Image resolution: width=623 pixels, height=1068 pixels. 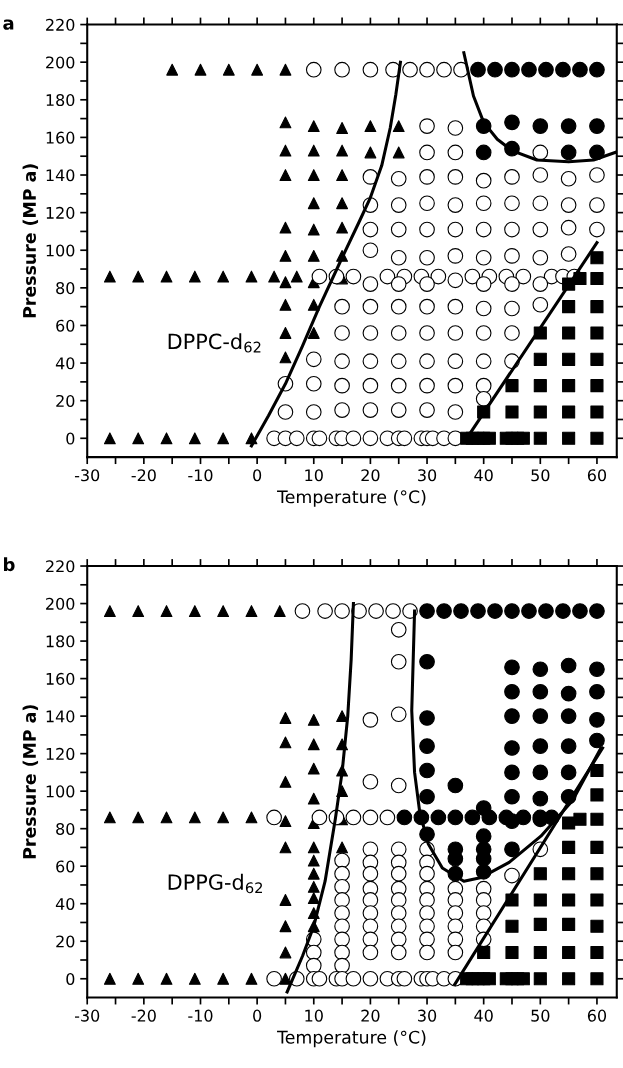 What do you see at coordinates (8, 24) in the screenshot?
I see `chart-title: a` at bounding box center [8, 24].